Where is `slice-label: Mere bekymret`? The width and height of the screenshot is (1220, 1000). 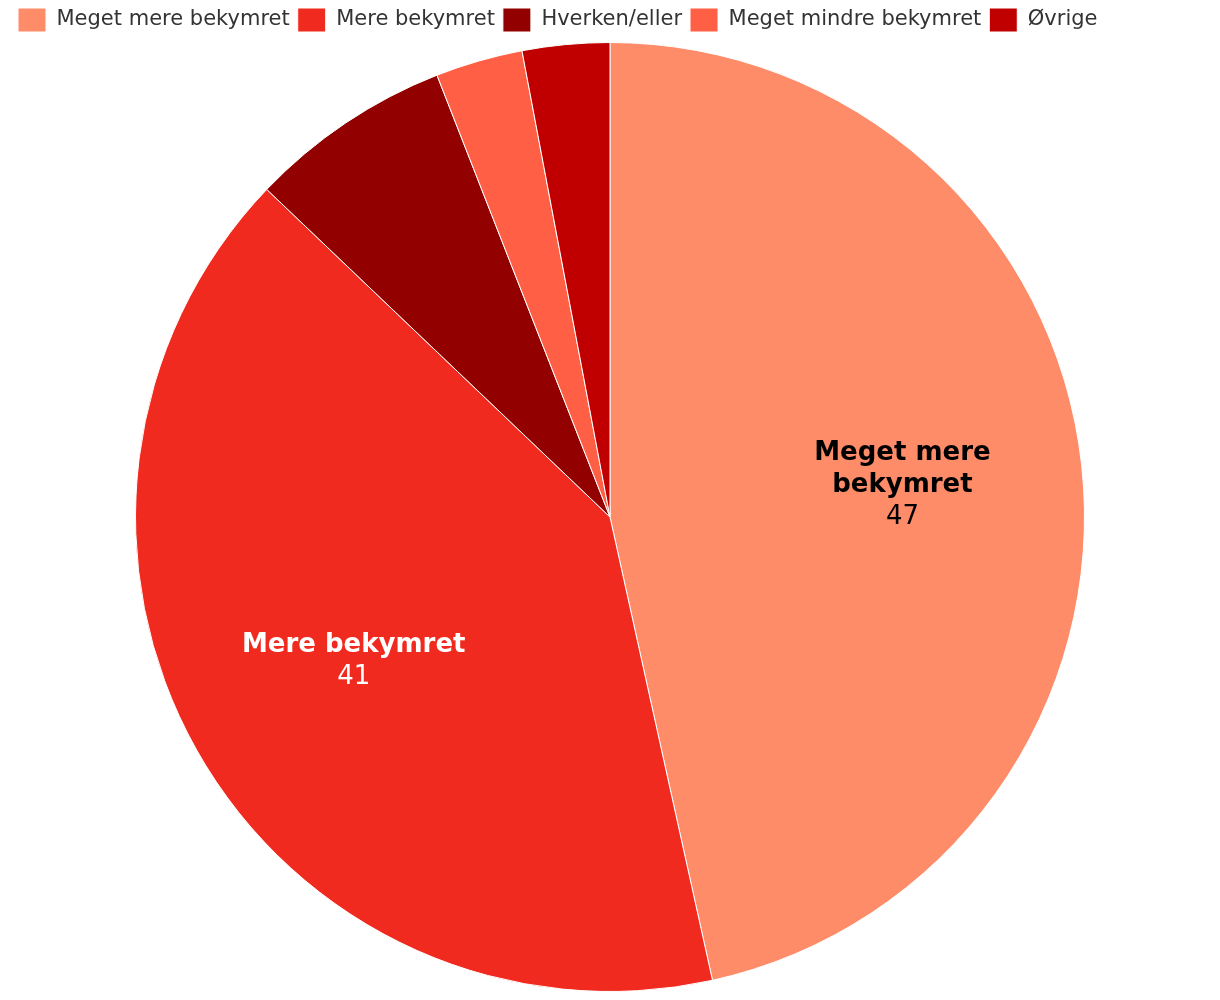
slice-label: Mere bekymret is located at coordinates (353, 643).